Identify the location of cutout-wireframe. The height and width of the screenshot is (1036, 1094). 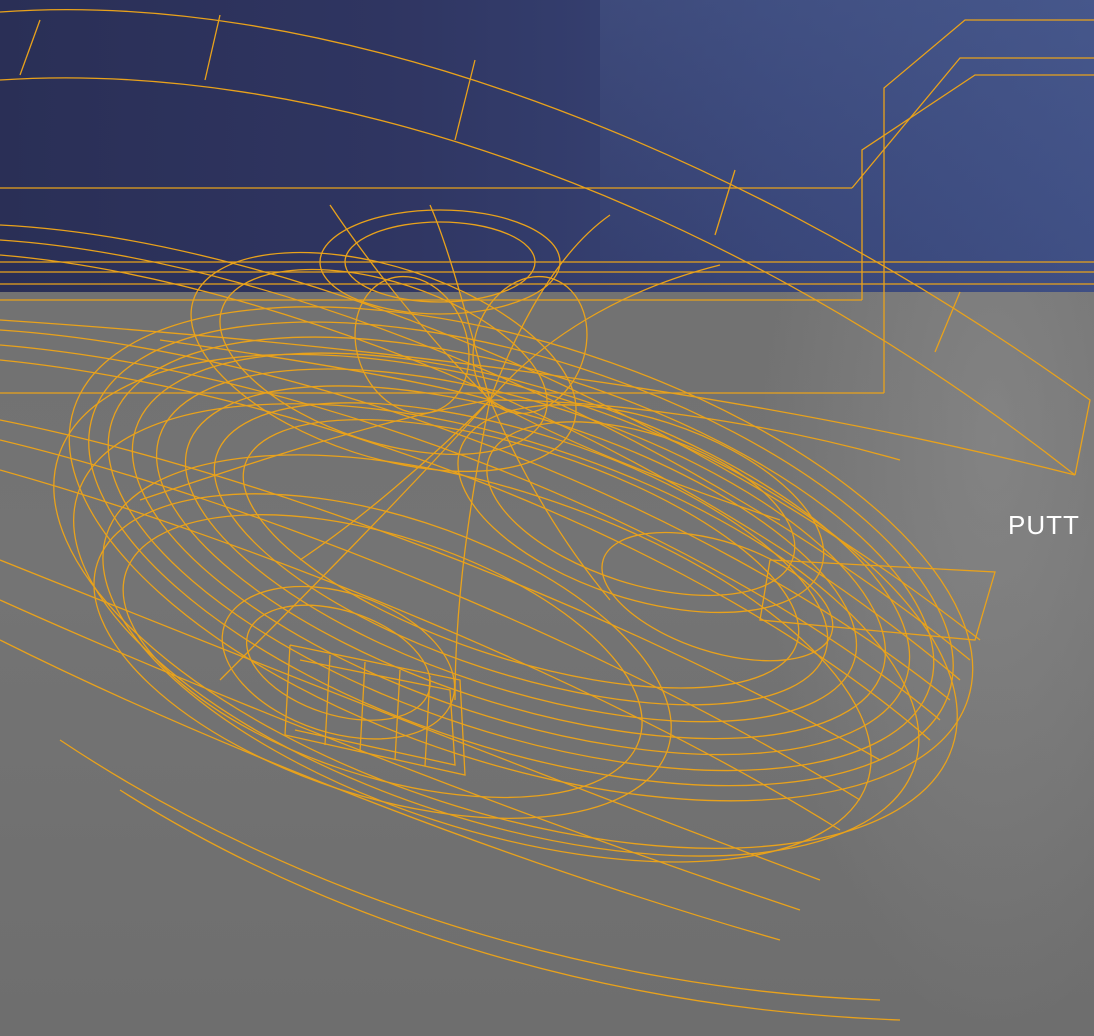
(640, 667).